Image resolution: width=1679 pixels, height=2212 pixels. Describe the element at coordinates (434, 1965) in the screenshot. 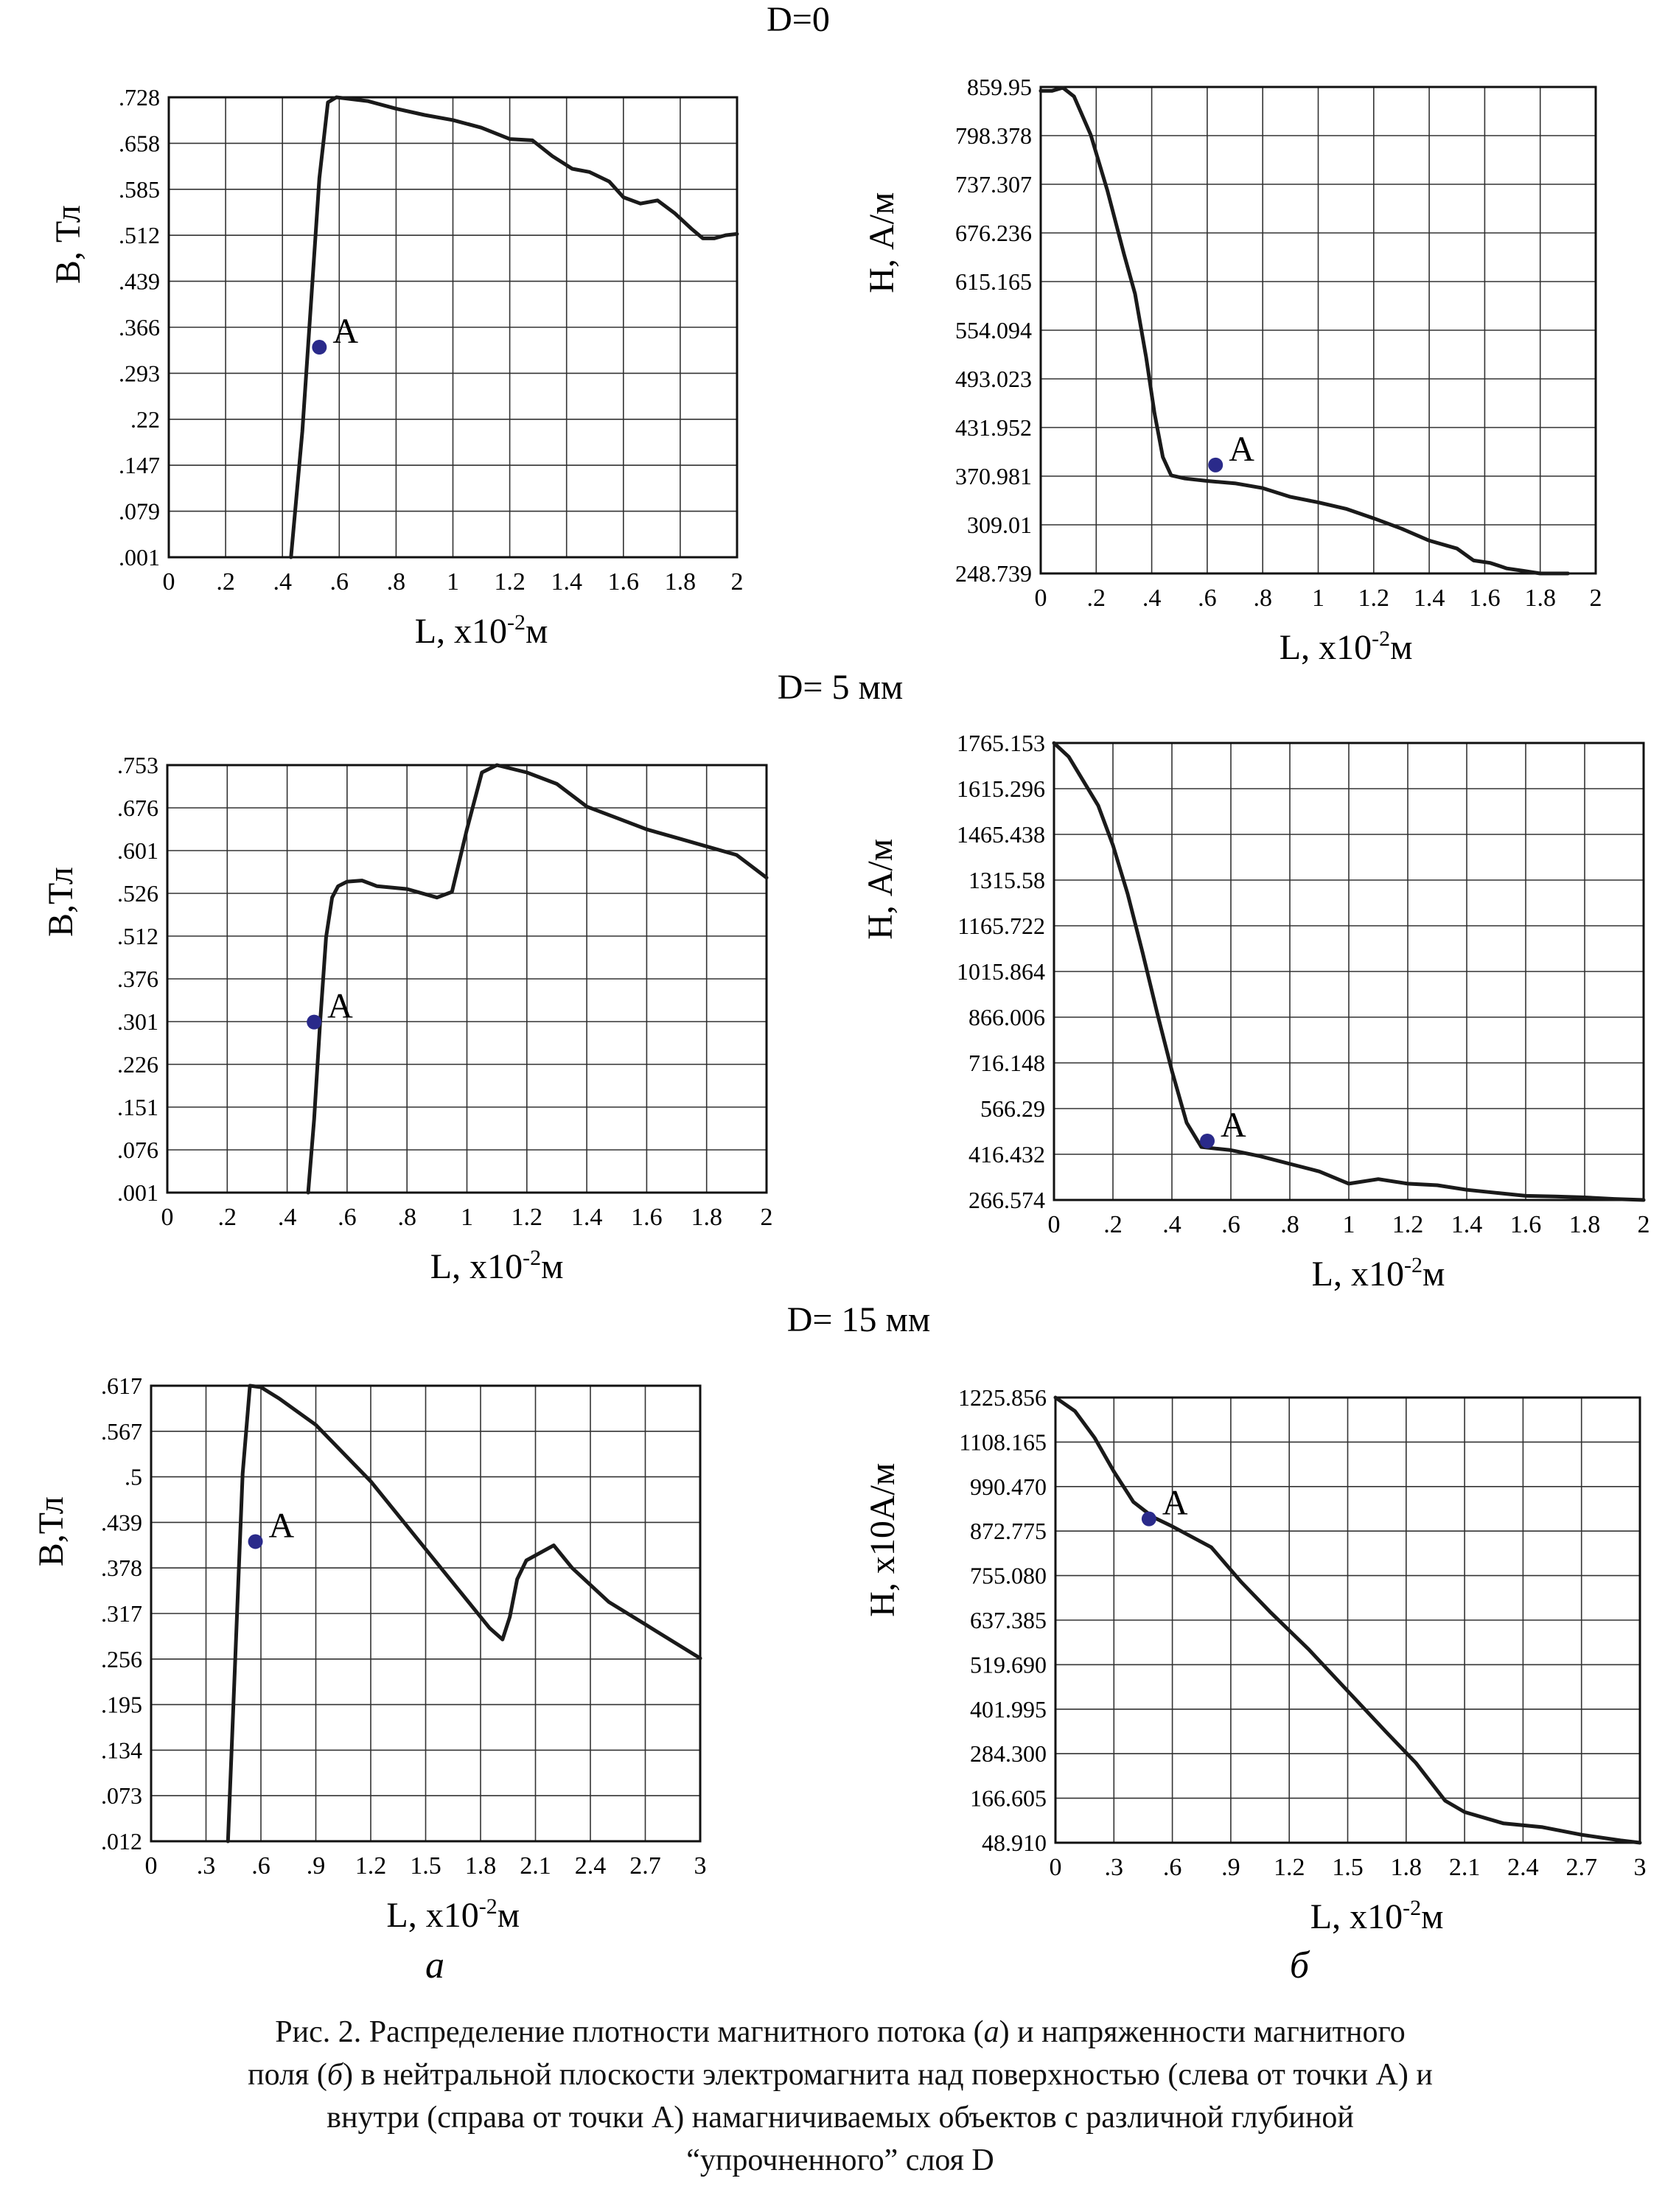

I see `column-label-a: а` at that location.